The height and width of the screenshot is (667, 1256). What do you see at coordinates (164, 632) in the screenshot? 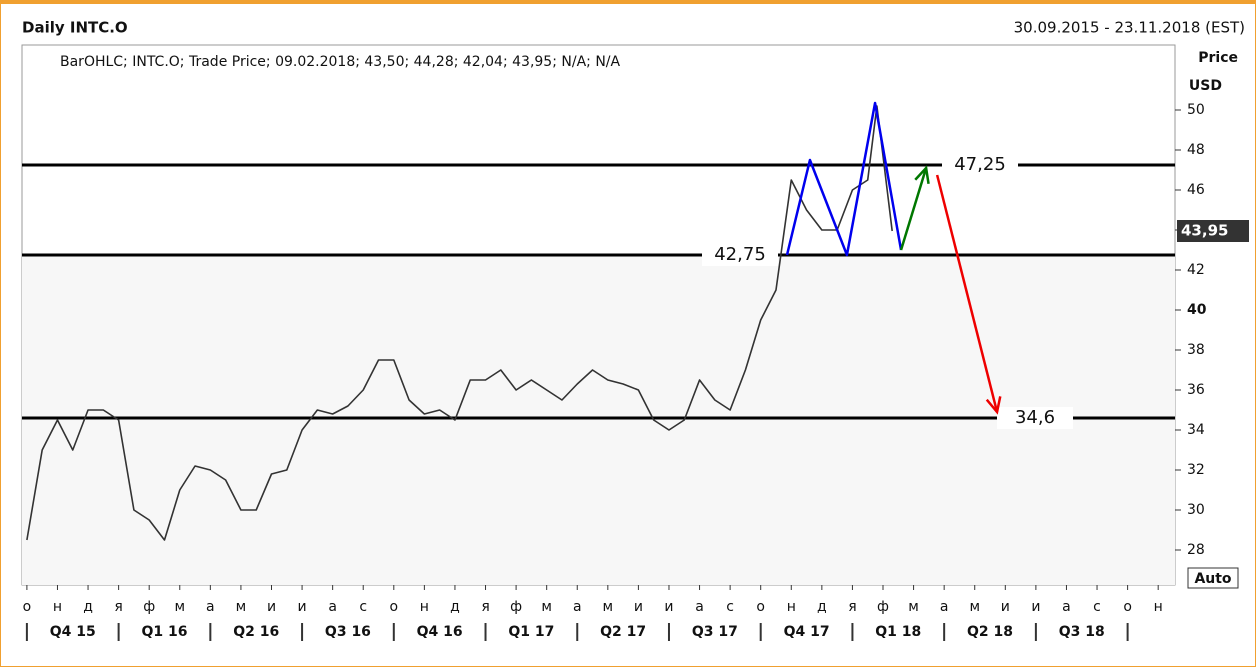
I see `quarter-label: Q1 16` at bounding box center [164, 632].